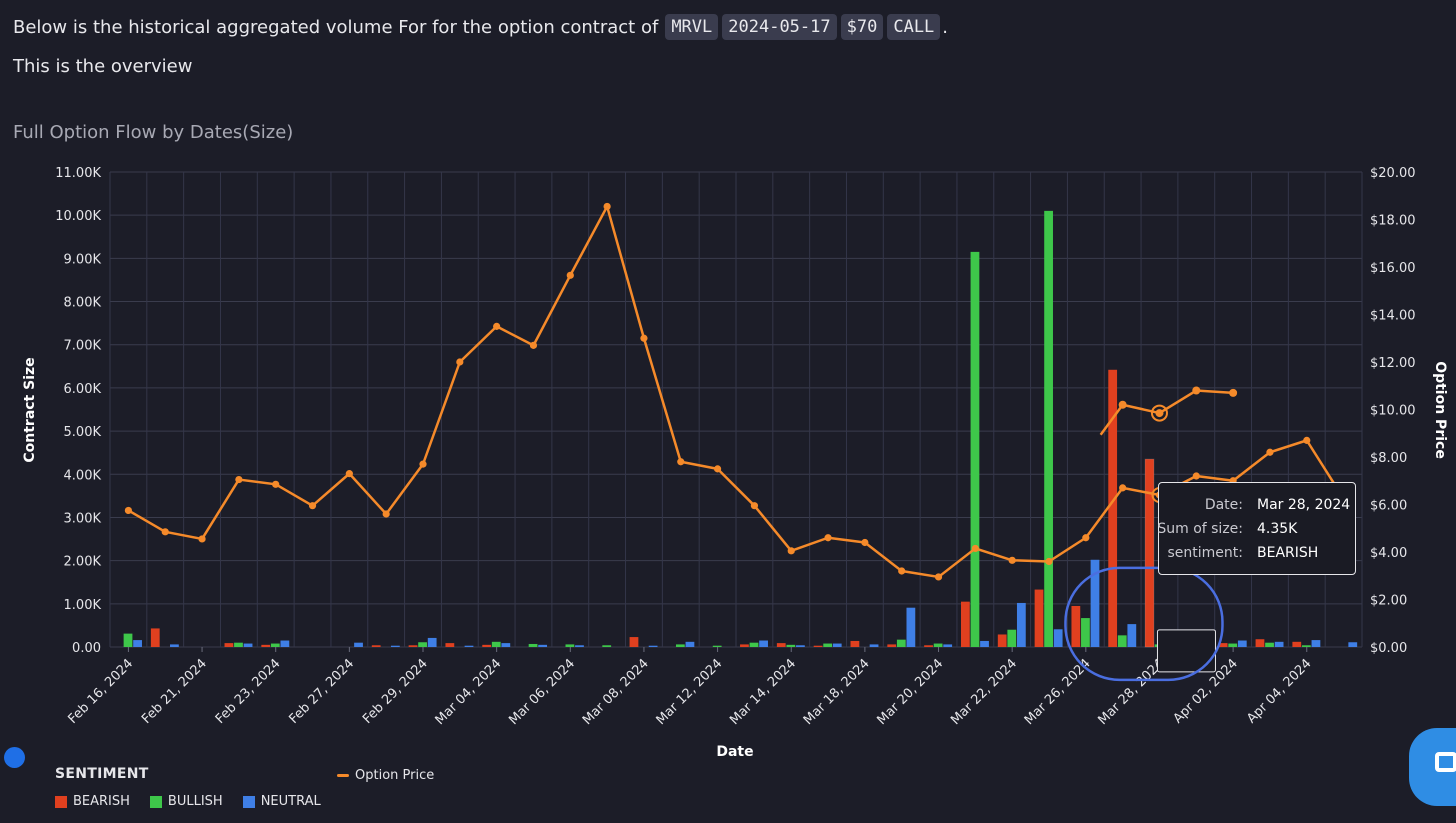 This screenshot has width=1456, height=823. I want to click on y2-tick-label: $2.00, so click(1388, 601).